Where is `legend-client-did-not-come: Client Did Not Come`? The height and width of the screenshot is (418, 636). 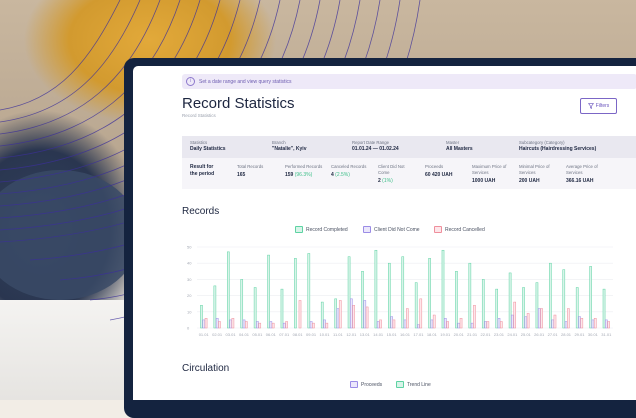
legend-client-did-not-come: Client Did Not Come is located at coordinates (391, 229).